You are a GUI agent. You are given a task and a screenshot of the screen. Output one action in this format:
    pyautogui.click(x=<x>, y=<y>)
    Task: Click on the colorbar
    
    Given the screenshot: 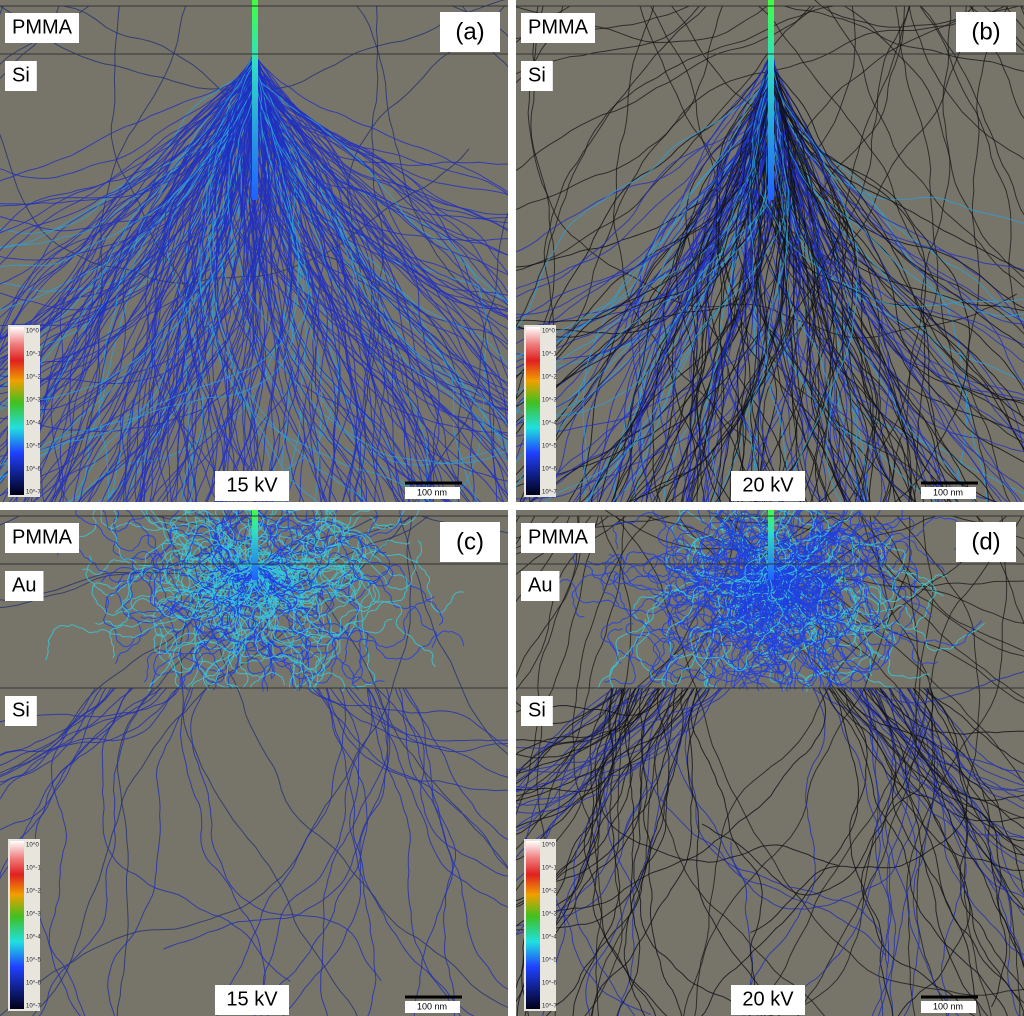 What is the action you would take?
    pyautogui.click(x=533, y=411)
    